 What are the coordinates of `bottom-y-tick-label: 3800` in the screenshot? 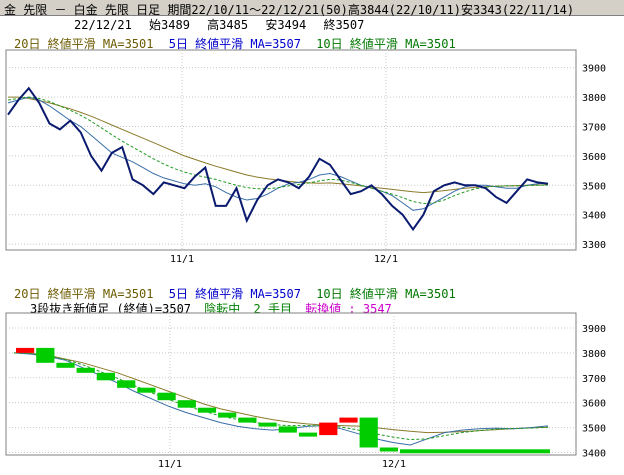 It's located at (594, 354).